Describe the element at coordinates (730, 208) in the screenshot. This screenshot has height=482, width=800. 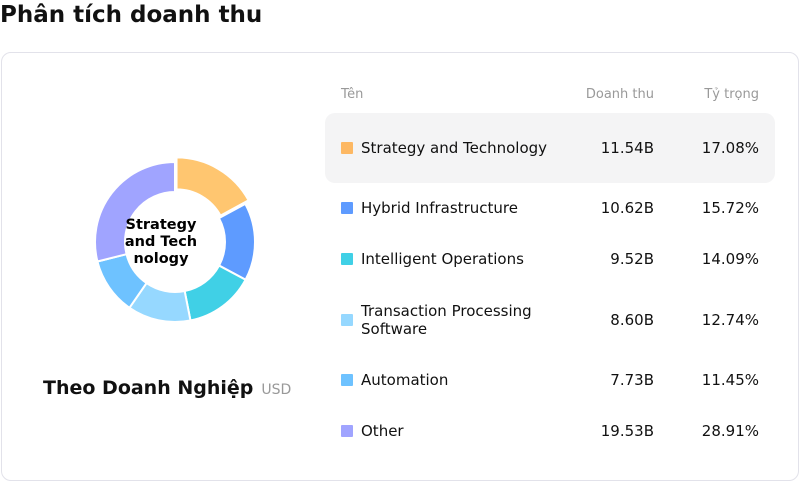
I see `row-share: 15.72%` at that location.